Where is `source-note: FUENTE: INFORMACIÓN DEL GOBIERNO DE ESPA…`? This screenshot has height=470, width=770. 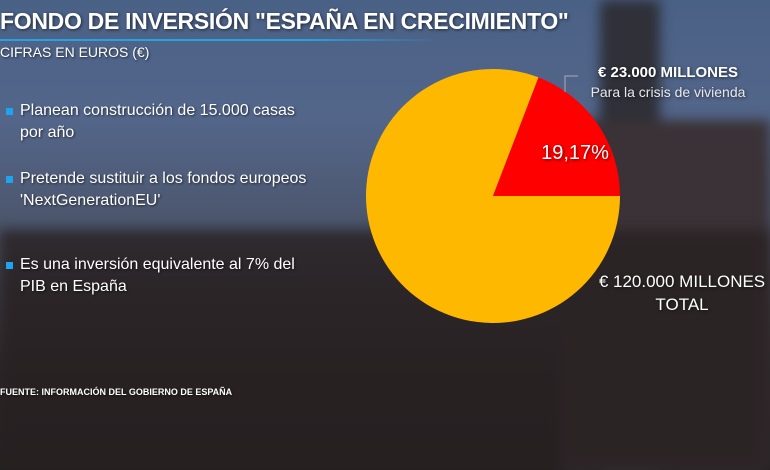 source-note: FUENTE: INFORMACIÓN DEL GOBIERNO DE ESPA… is located at coordinates (116, 392).